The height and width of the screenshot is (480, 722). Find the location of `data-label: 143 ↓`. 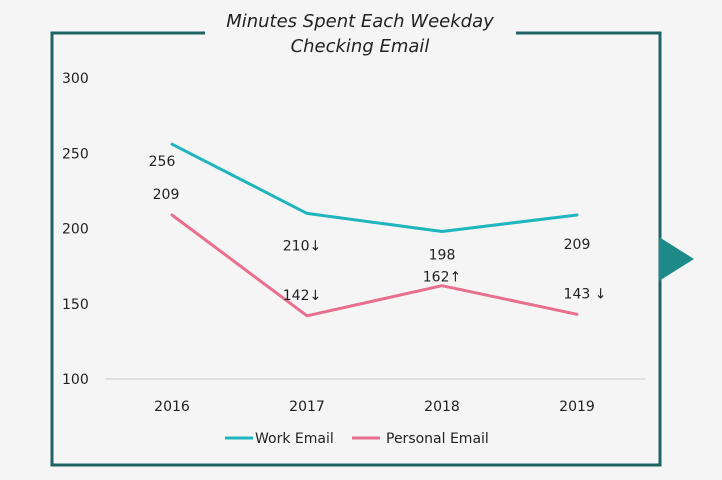

data-label: 143 ↓ is located at coordinates (585, 294).